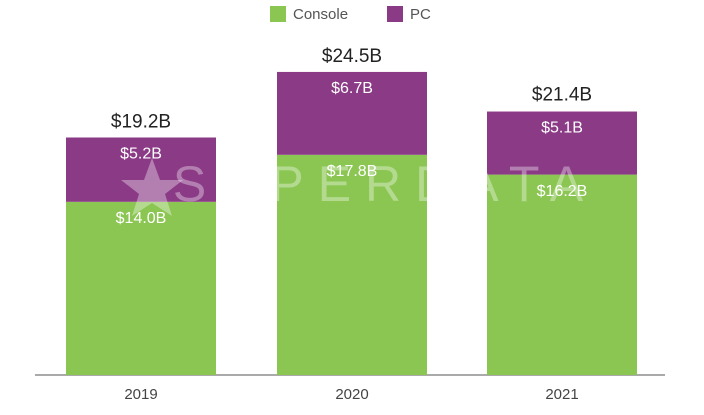 This screenshot has height=415, width=704. I want to click on total-label: $19.2B, so click(141, 122).